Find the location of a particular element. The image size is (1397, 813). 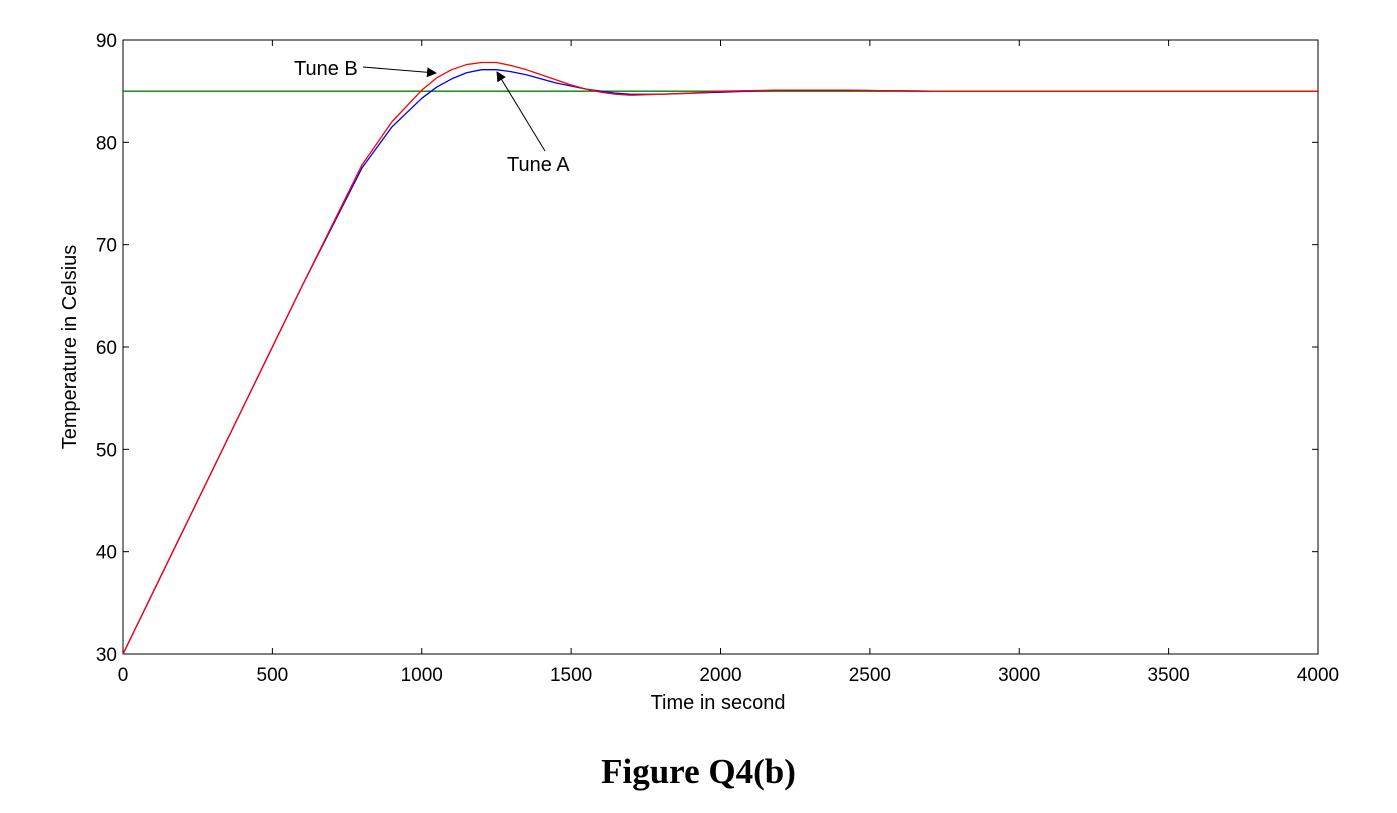

annotation-tune-b: Tune B is located at coordinates (326, 69).